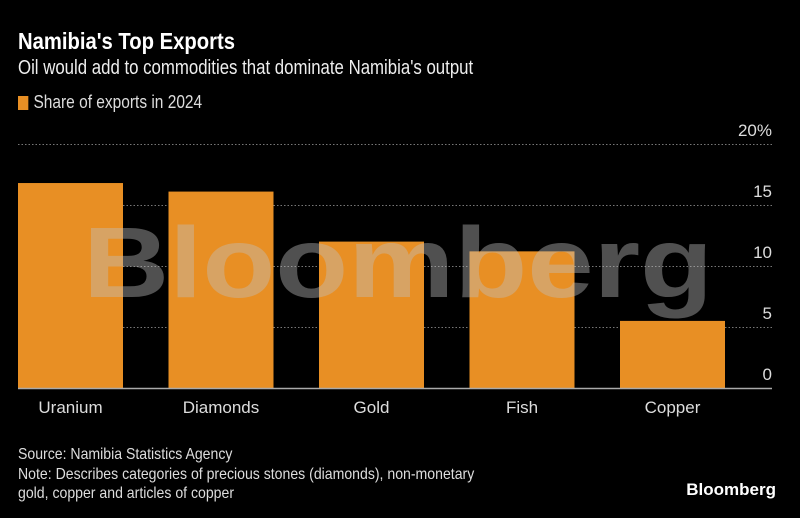 The image size is (800, 518). Describe the element at coordinates (372, 407) in the screenshot. I see `x-tick-label: Gold` at that location.